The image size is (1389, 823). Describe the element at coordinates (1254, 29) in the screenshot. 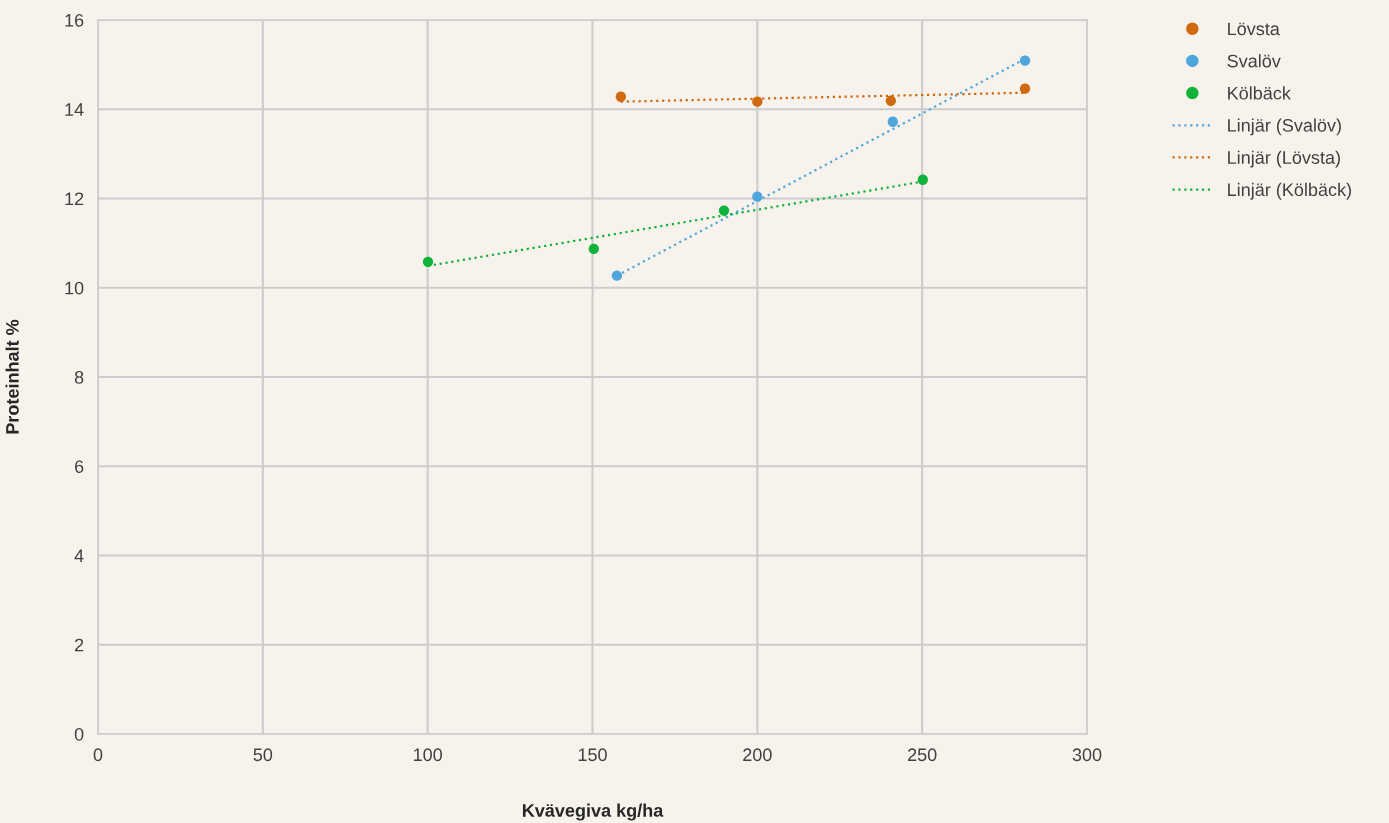

I see `legend-label: Lövsta` at that location.